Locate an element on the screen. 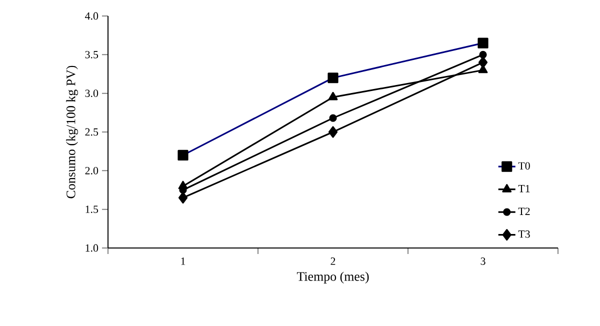 The width and height of the screenshot is (600, 326). x-tick-label: 3 is located at coordinates (483, 261).